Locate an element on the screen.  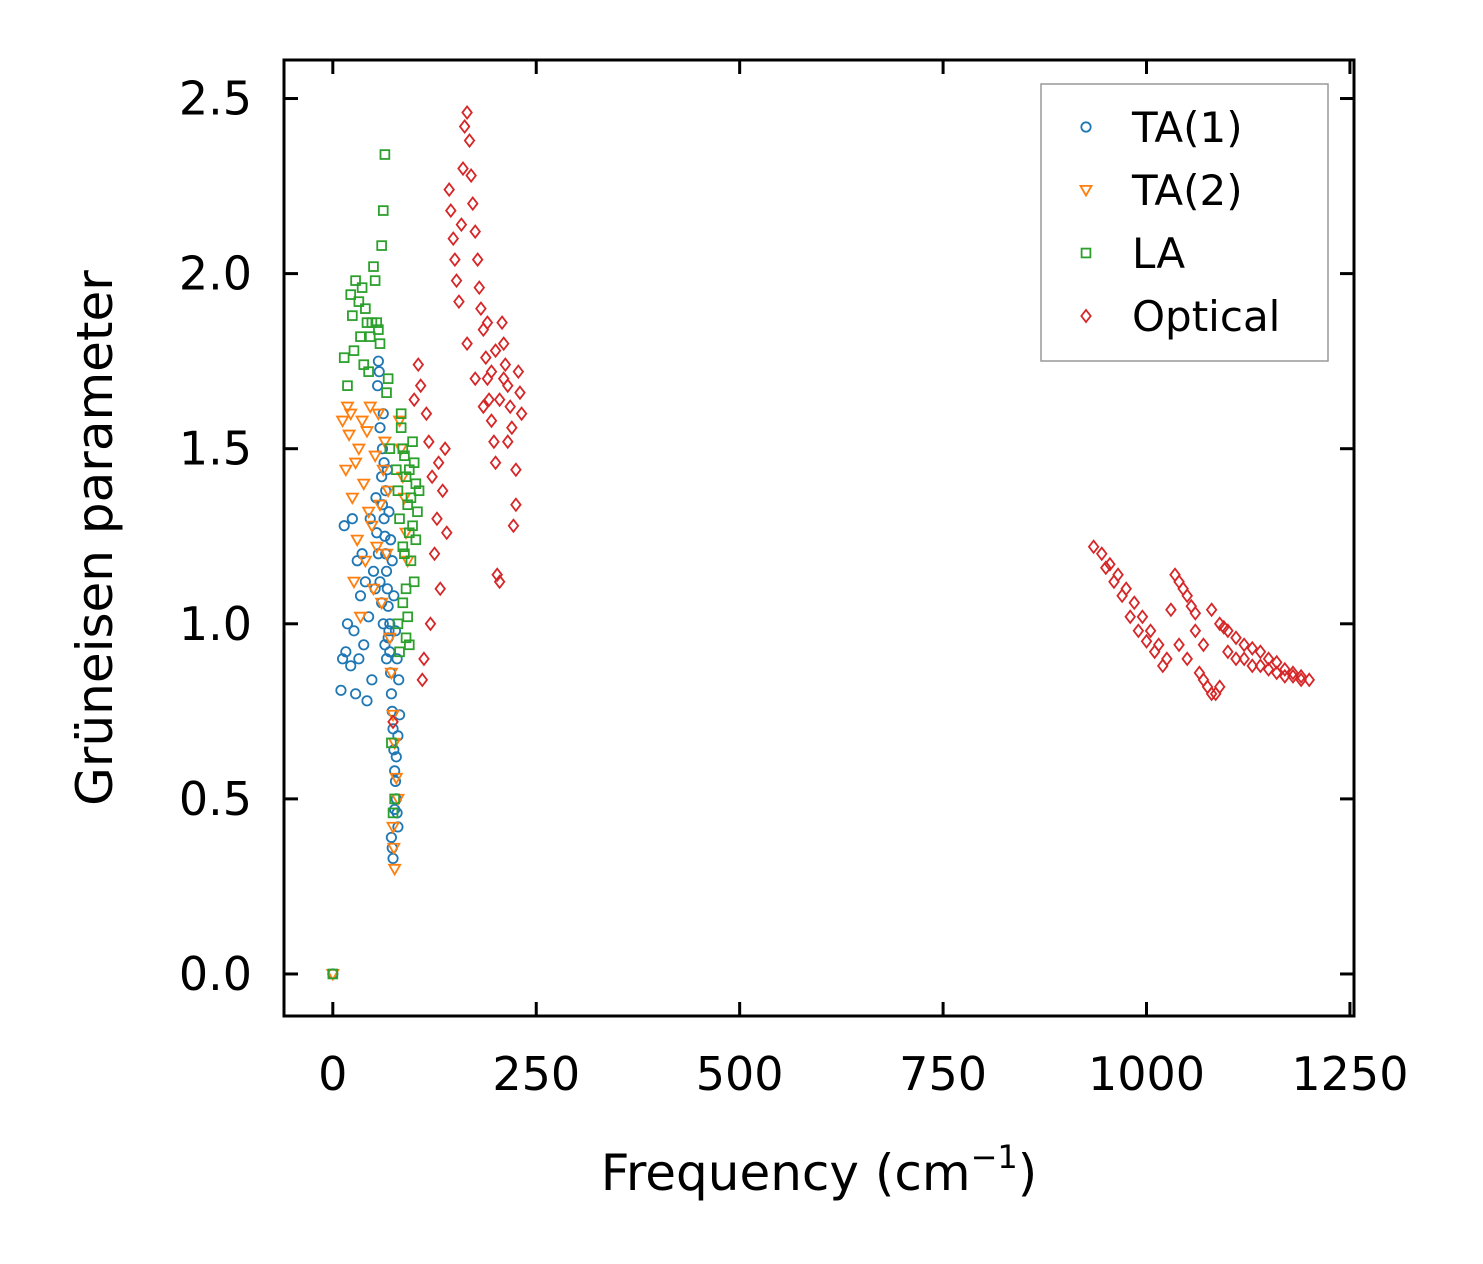
y-tick-label: 1.0 is located at coordinates (215, 624).